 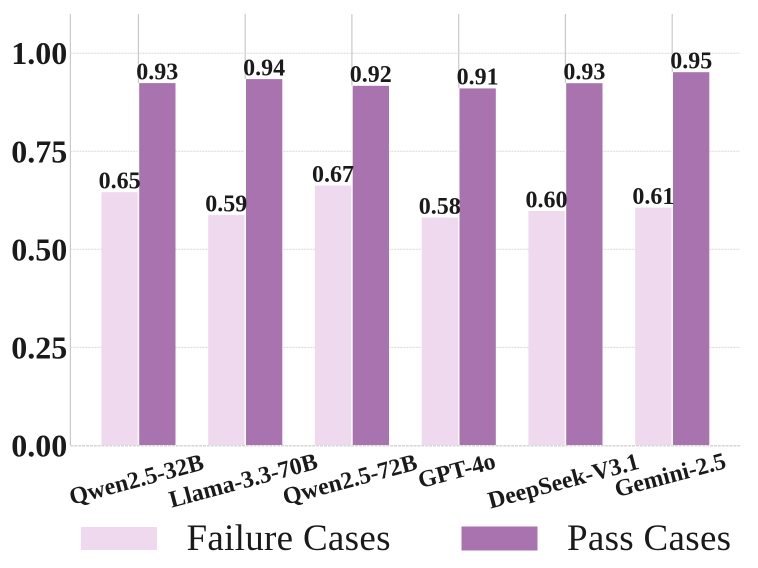 What do you see at coordinates (333, 175) in the screenshot?
I see `svg-text: 0.67` at bounding box center [333, 175].